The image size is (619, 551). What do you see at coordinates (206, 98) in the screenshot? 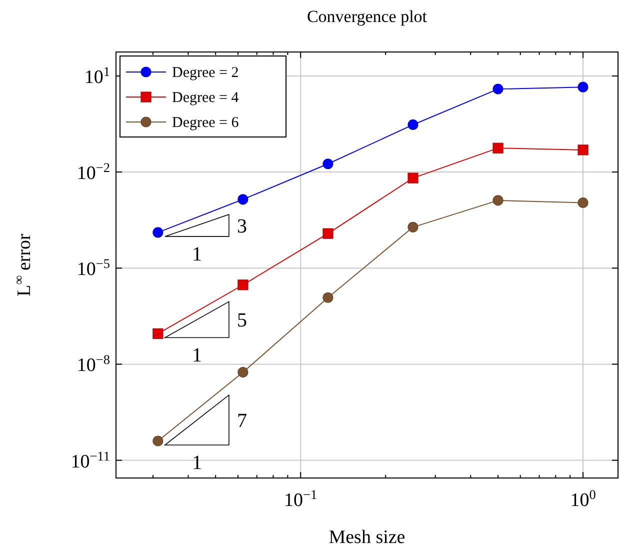
I see `legend-label: Degree = 4` at bounding box center [206, 98].